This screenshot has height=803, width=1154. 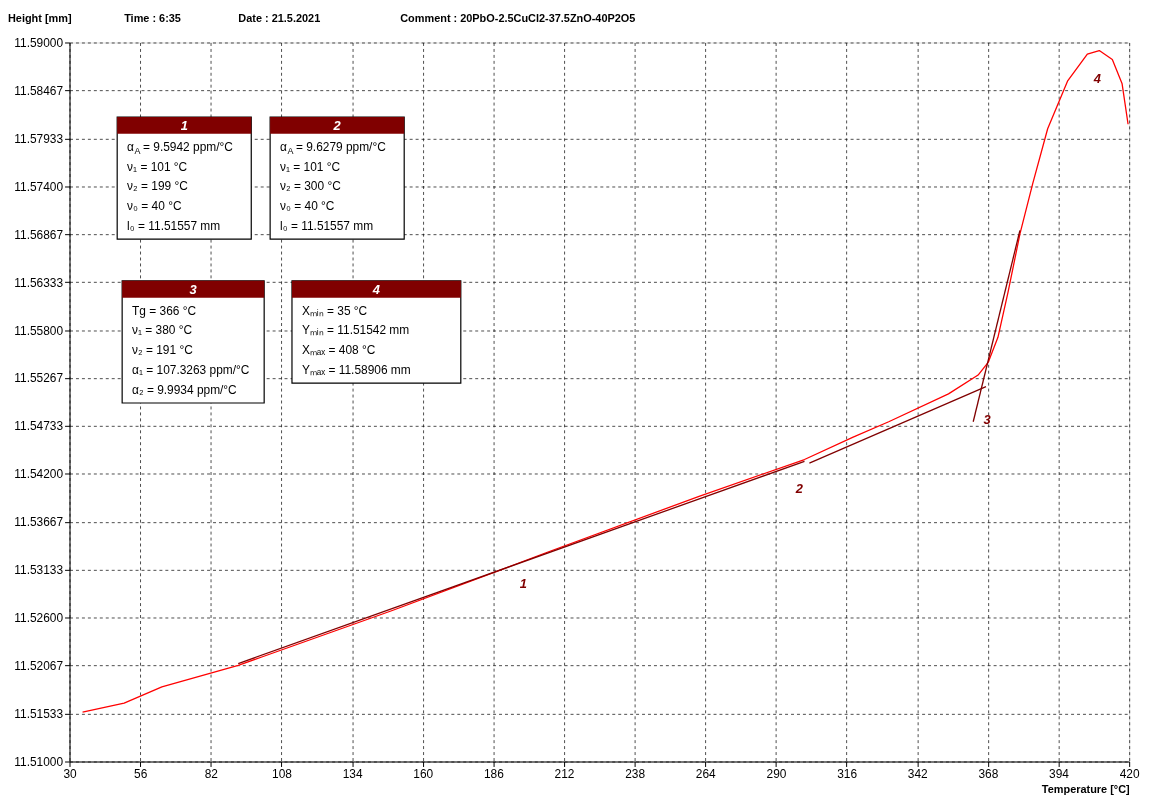 What do you see at coordinates (564, 773) in the screenshot?
I see `x-tick-label: 212` at bounding box center [564, 773].